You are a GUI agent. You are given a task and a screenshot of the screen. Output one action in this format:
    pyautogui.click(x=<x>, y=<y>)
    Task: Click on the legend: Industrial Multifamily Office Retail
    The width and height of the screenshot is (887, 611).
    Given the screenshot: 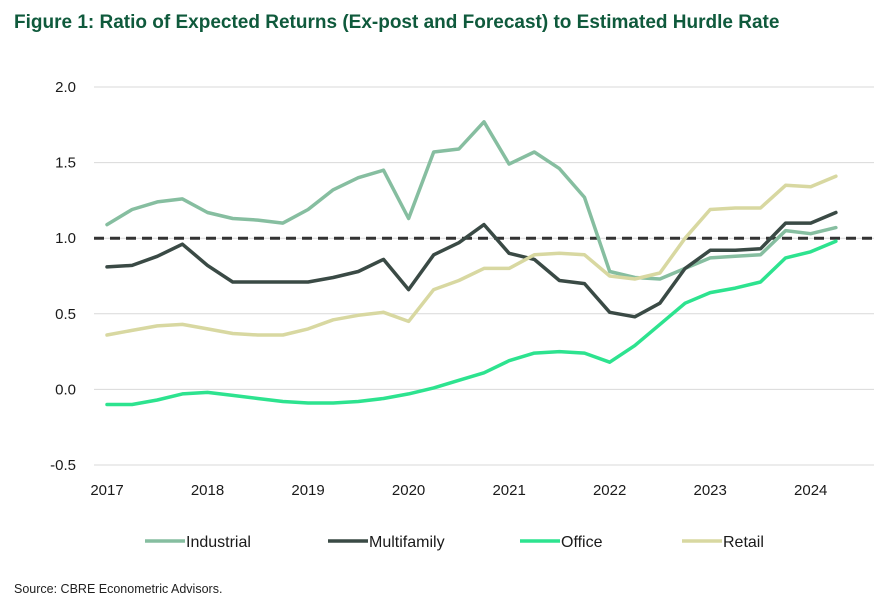 What is the action you would take?
    pyautogui.click(x=454, y=542)
    